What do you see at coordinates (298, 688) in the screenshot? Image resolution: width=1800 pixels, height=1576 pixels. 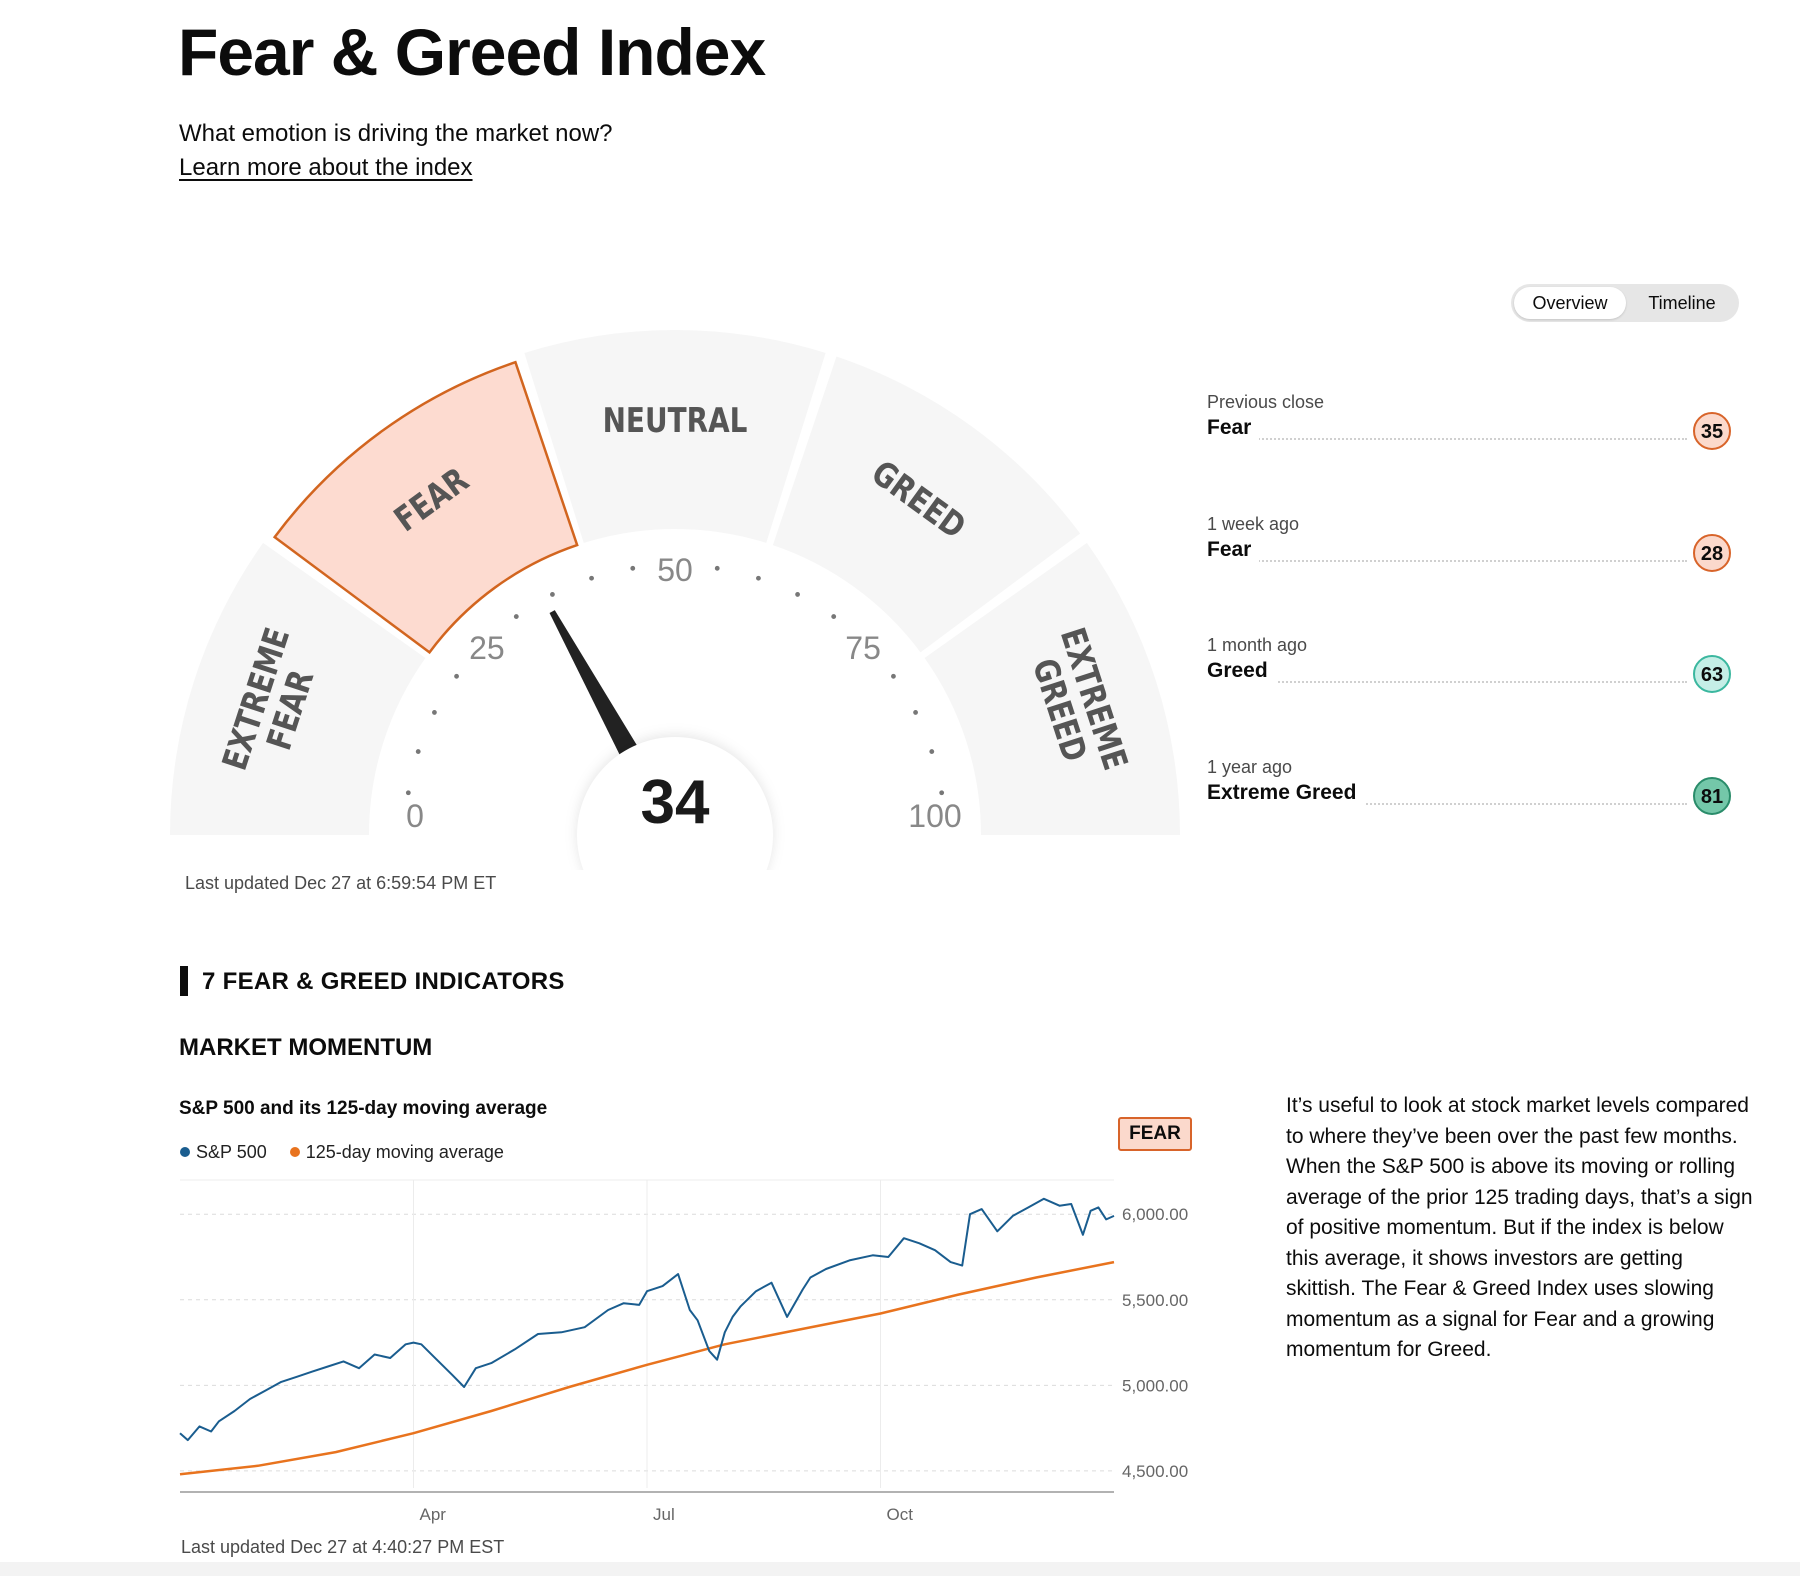 I see `gauge-segment-extreme-fear` at bounding box center [298, 688].